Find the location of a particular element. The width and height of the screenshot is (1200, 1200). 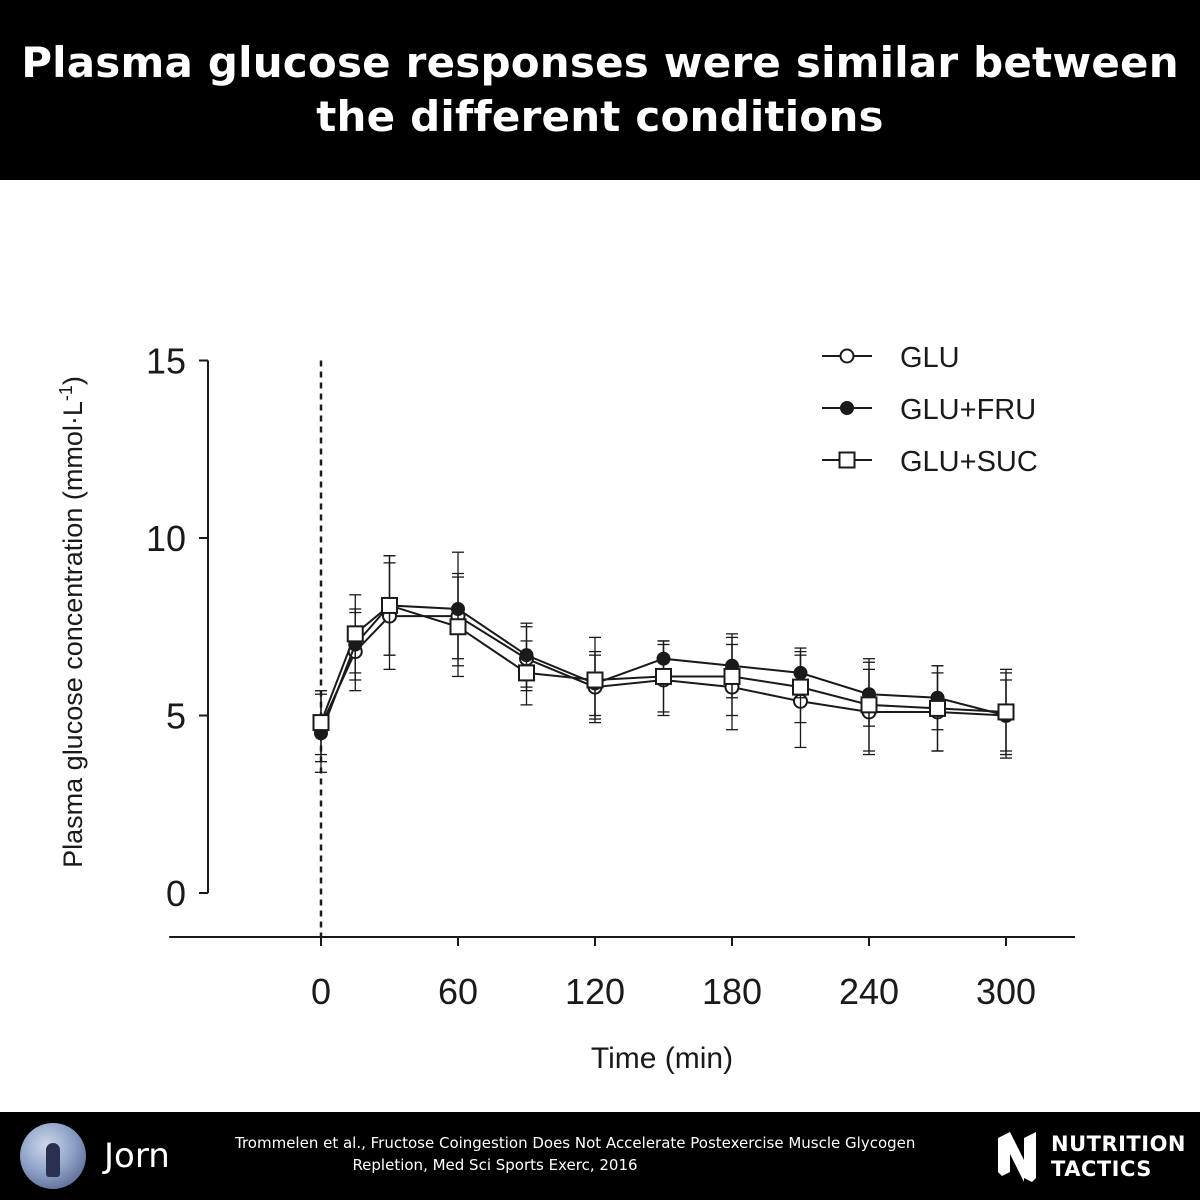

author-name: Jorn is located at coordinates (137, 1156).